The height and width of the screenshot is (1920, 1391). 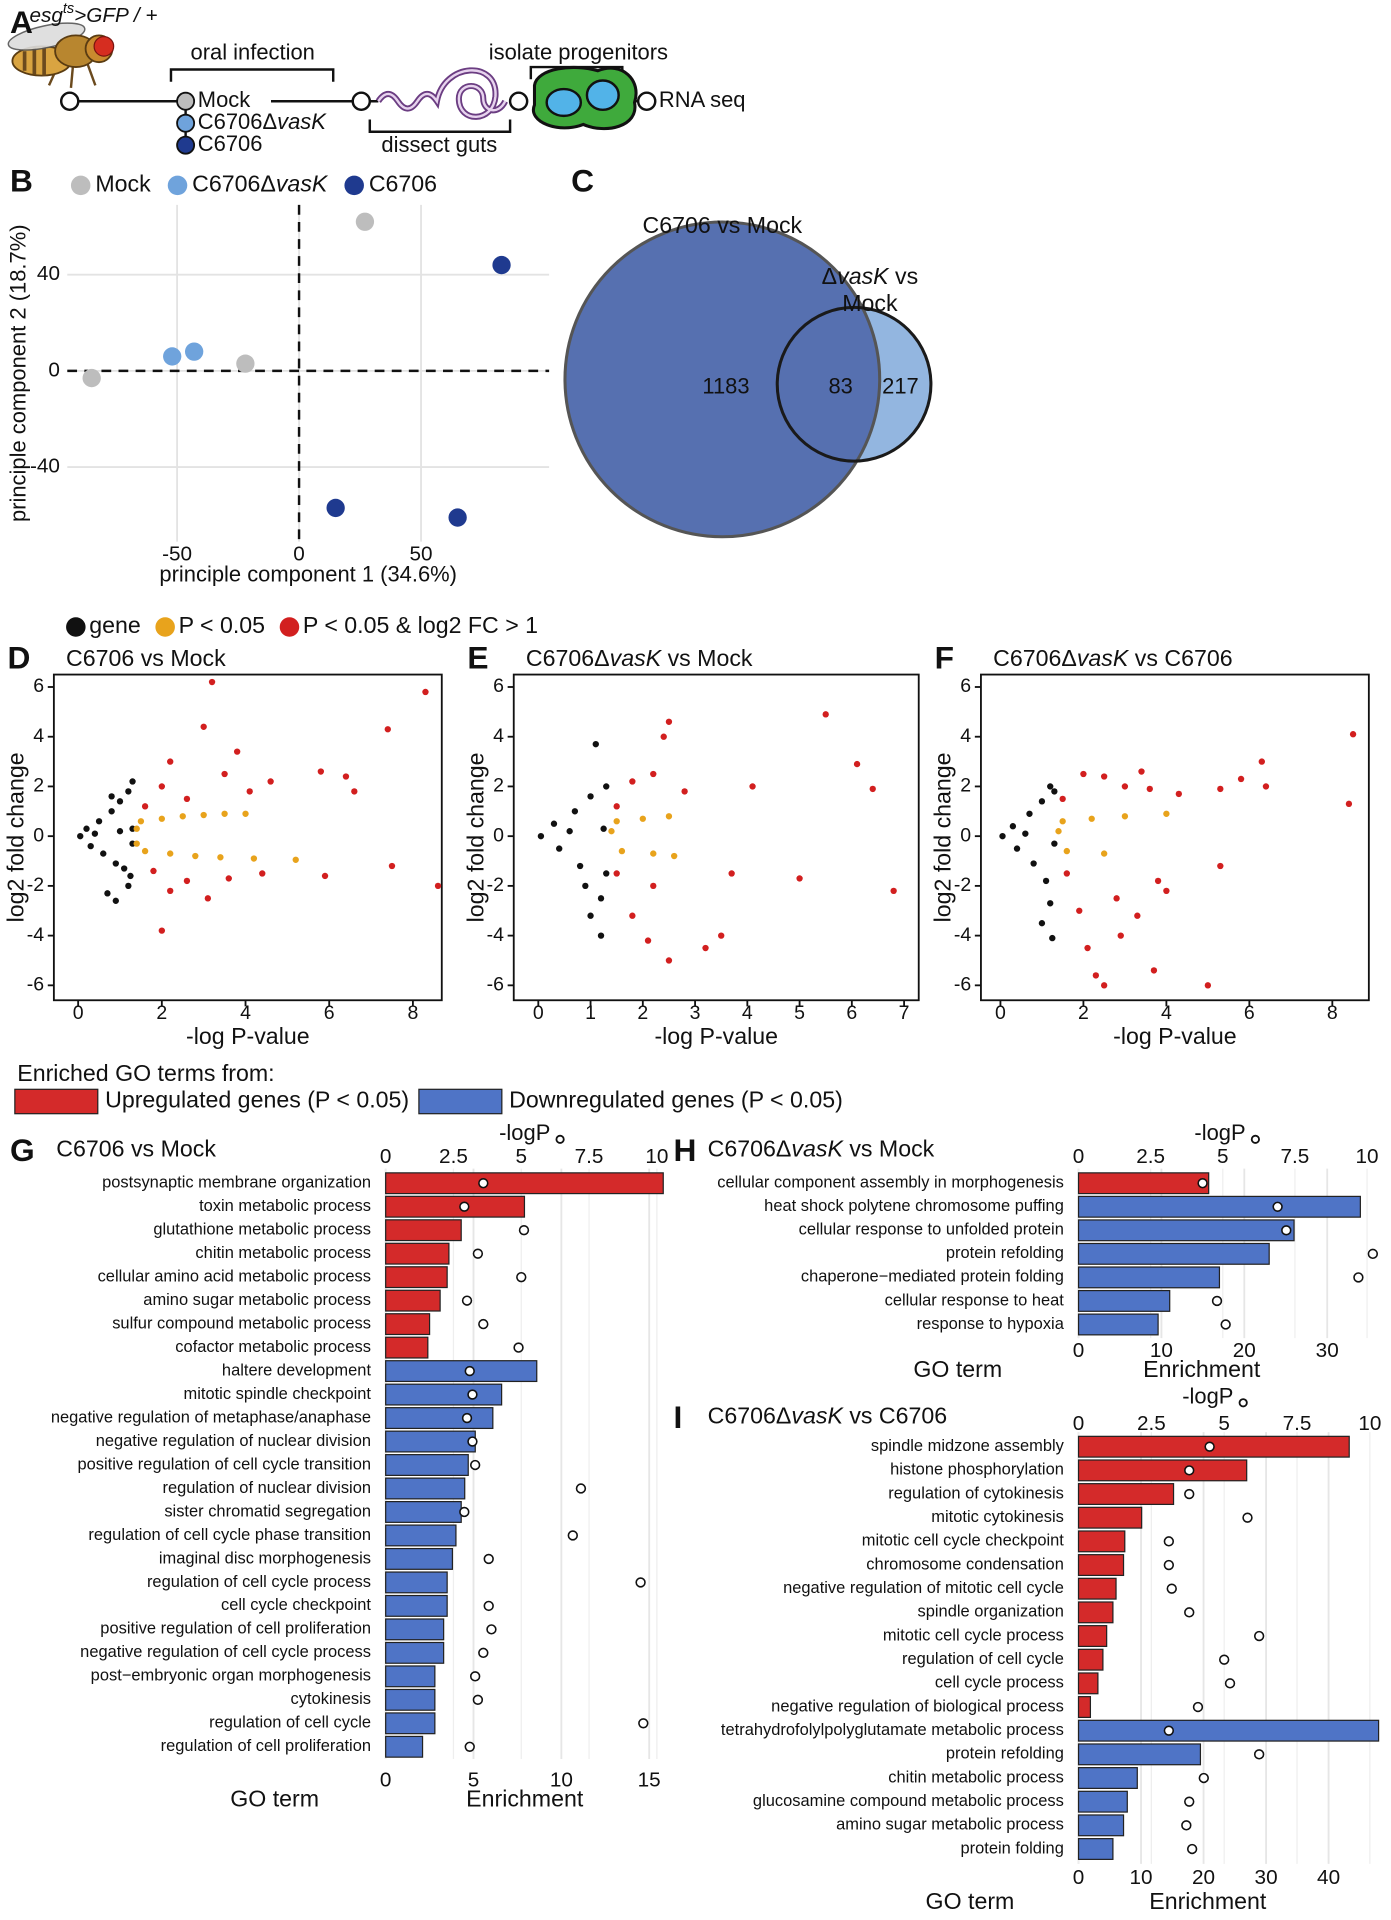 What do you see at coordinates (695, 1013) in the screenshot?
I see `x-tick-label: 3` at bounding box center [695, 1013].